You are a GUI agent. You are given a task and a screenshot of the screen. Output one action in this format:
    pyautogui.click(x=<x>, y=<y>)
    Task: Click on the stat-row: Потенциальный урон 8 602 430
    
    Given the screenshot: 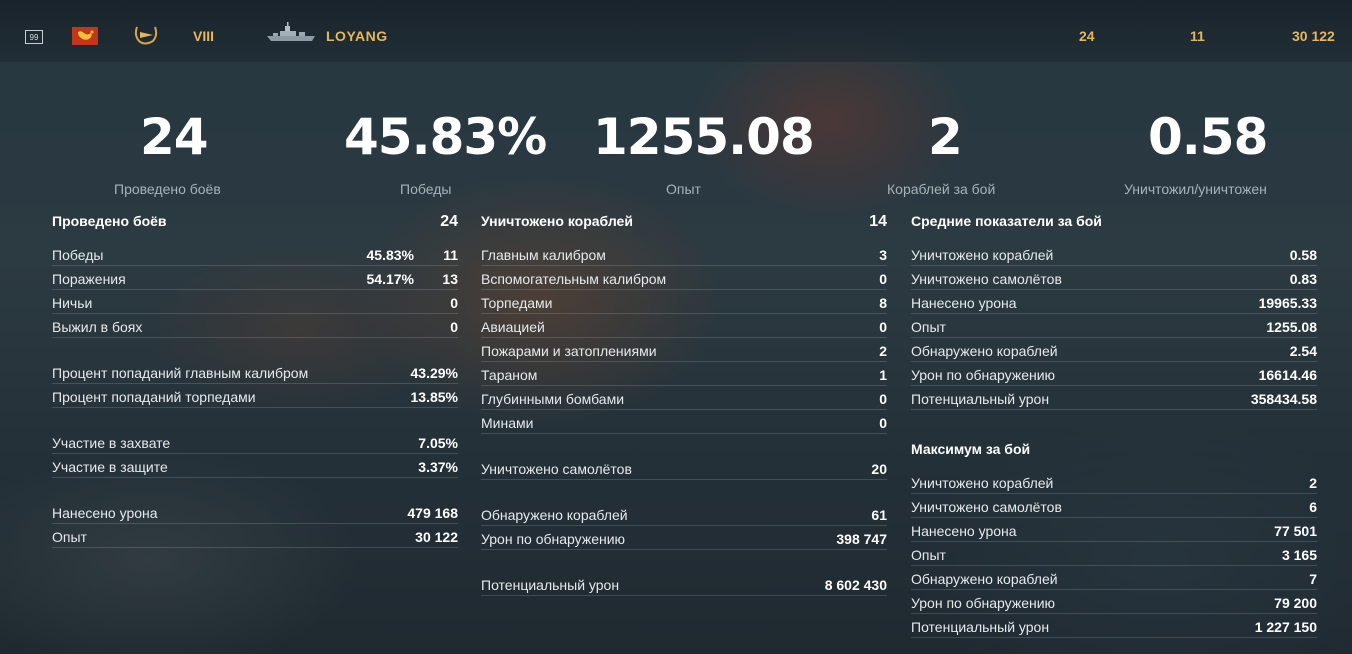 What is the action you would take?
    pyautogui.click(x=684, y=585)
    